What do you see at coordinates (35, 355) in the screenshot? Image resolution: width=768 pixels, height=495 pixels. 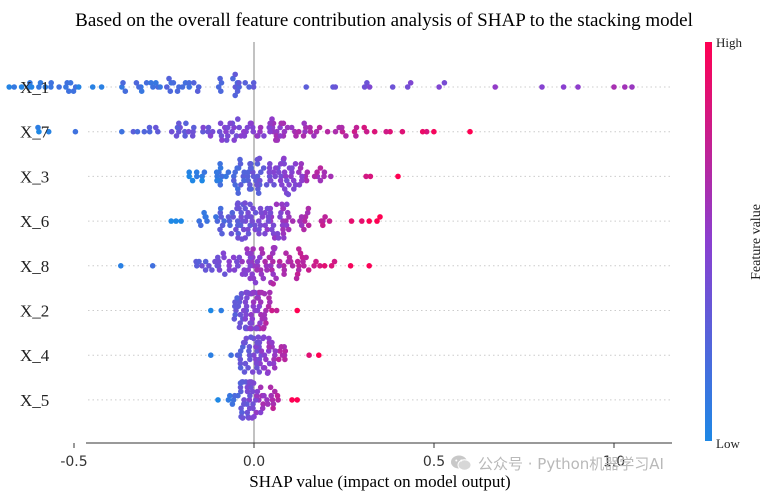 I see `feature-label-x-4: X_4` at bounding box center [35, 355].